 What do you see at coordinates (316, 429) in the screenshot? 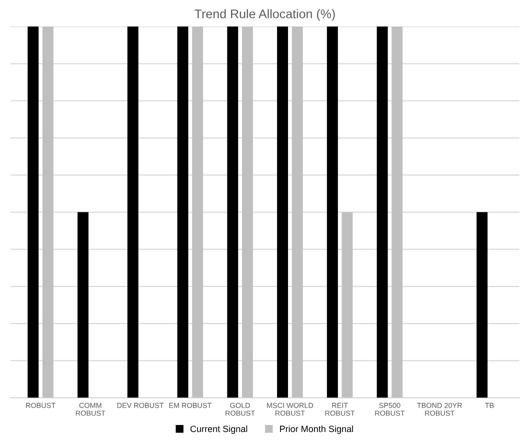
I see `legend-label: Prior Month Signal` at bounding box center [316, 429].